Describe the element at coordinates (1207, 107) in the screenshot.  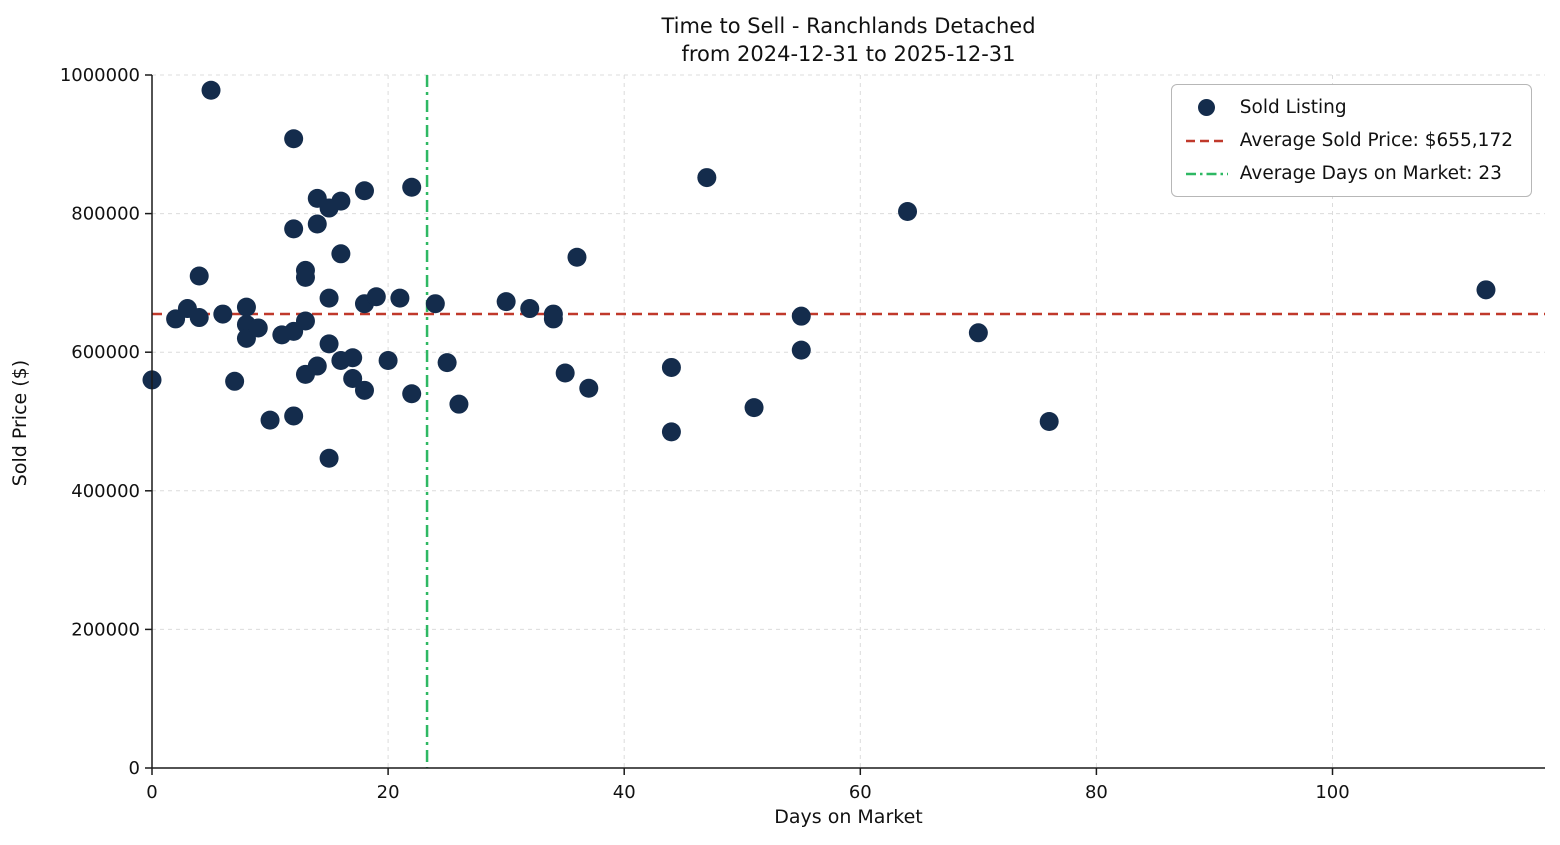
I see `sold-listing-dot-icon` at that location.